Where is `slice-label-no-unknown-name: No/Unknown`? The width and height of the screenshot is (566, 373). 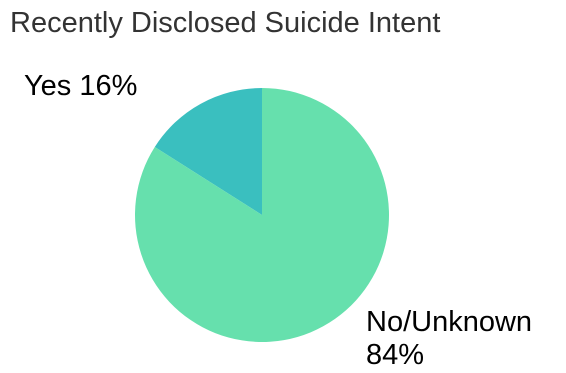
slice-label-no-unknown-name: No/Unknown is located at coordinates (449, 322).